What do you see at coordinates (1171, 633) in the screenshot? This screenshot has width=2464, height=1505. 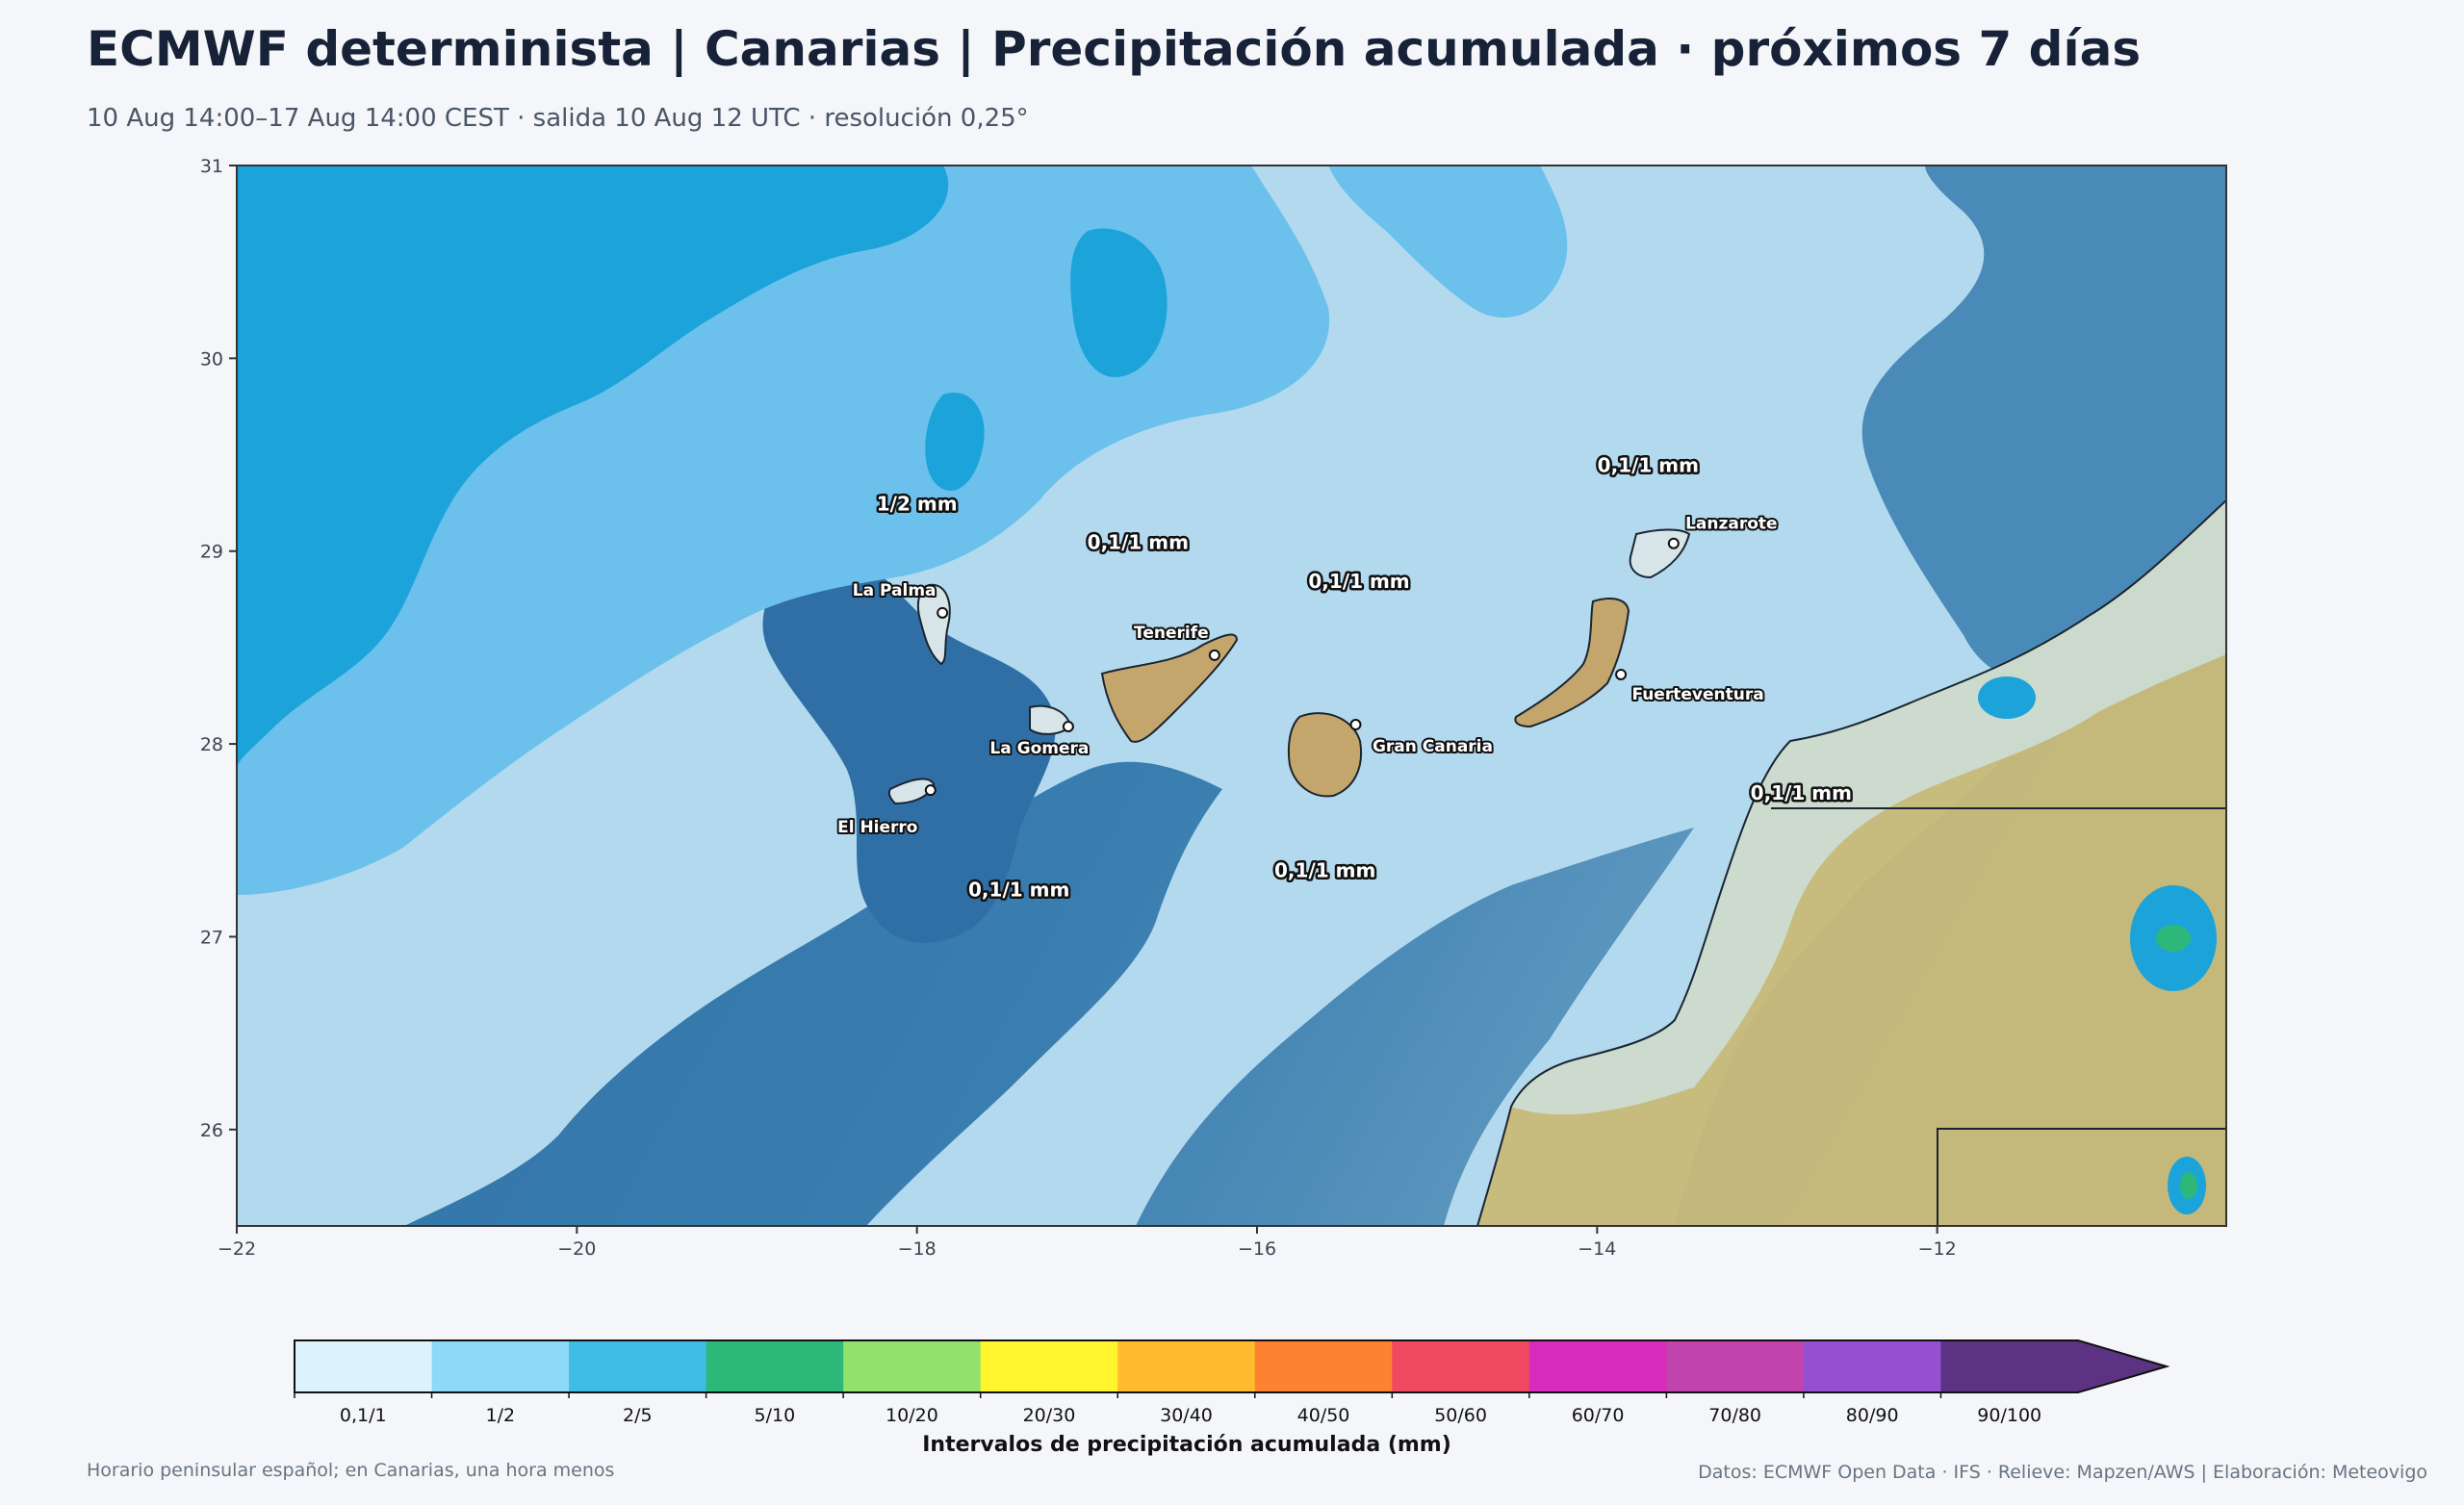 I see `island-label: Tenerife` at bounding box center [1171, 633].